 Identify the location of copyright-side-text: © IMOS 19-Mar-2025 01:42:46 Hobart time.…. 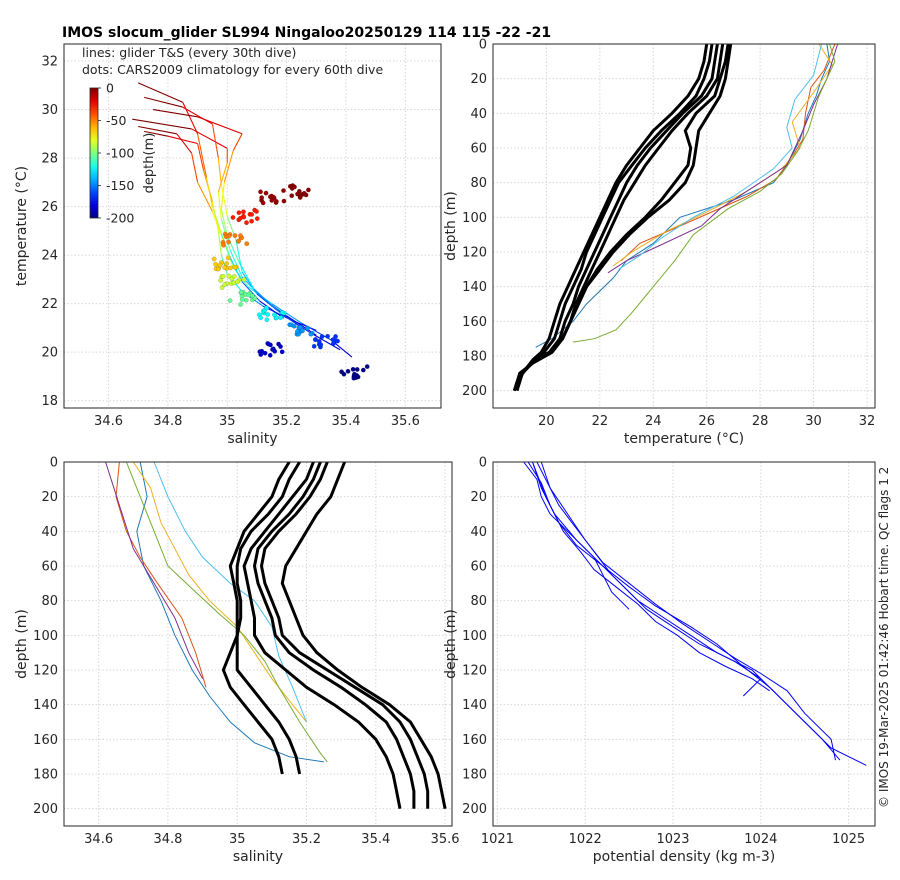
(884, 637).